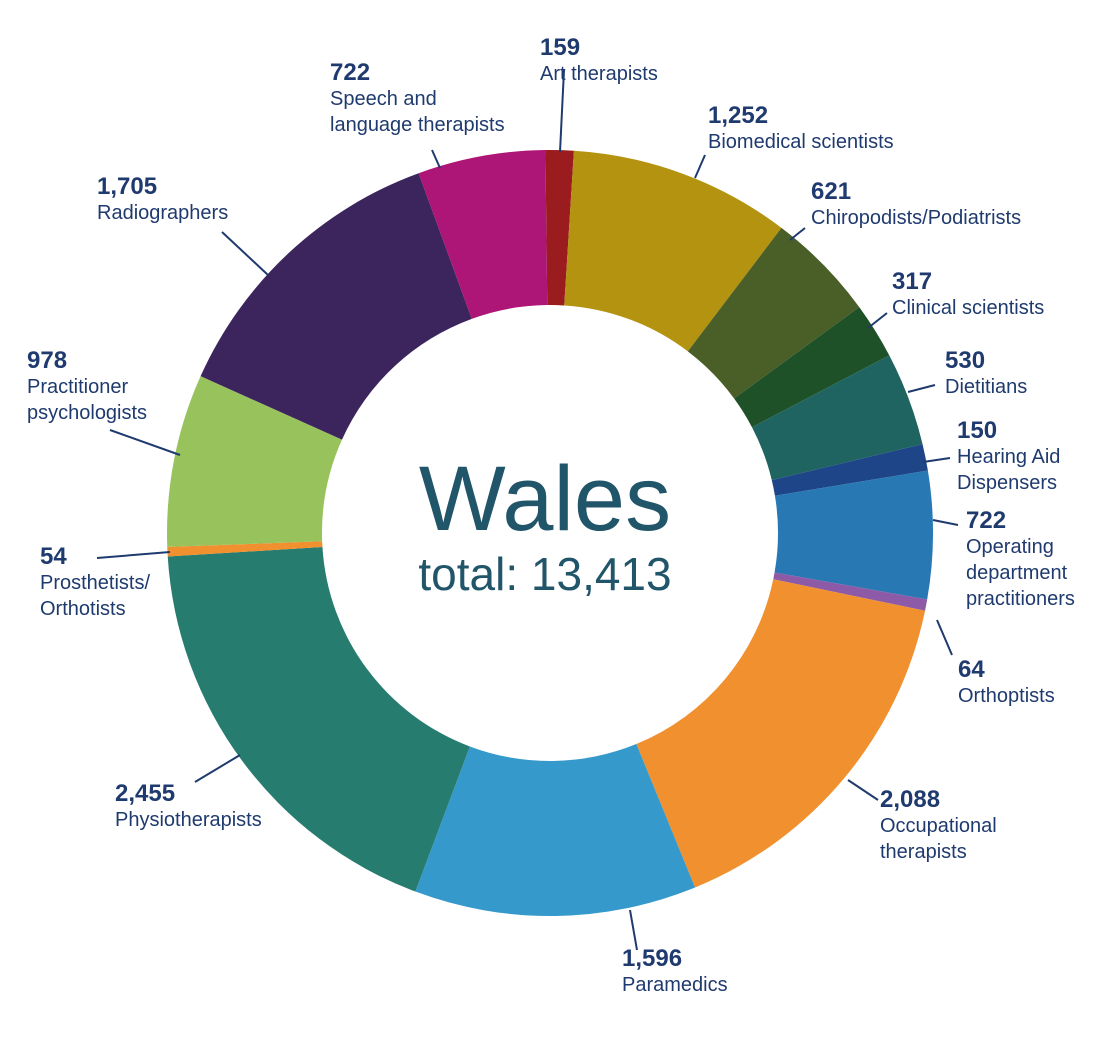  I want to click on value-label-biomedical-scientists: 1,252, so click(738, 115).